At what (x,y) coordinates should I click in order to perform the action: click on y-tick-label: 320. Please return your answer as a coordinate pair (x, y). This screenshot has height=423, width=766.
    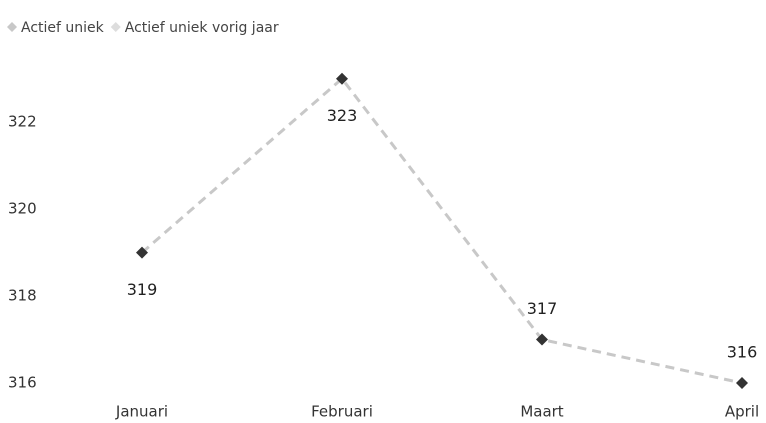
    Looking at the image, I should click on (22, 209).